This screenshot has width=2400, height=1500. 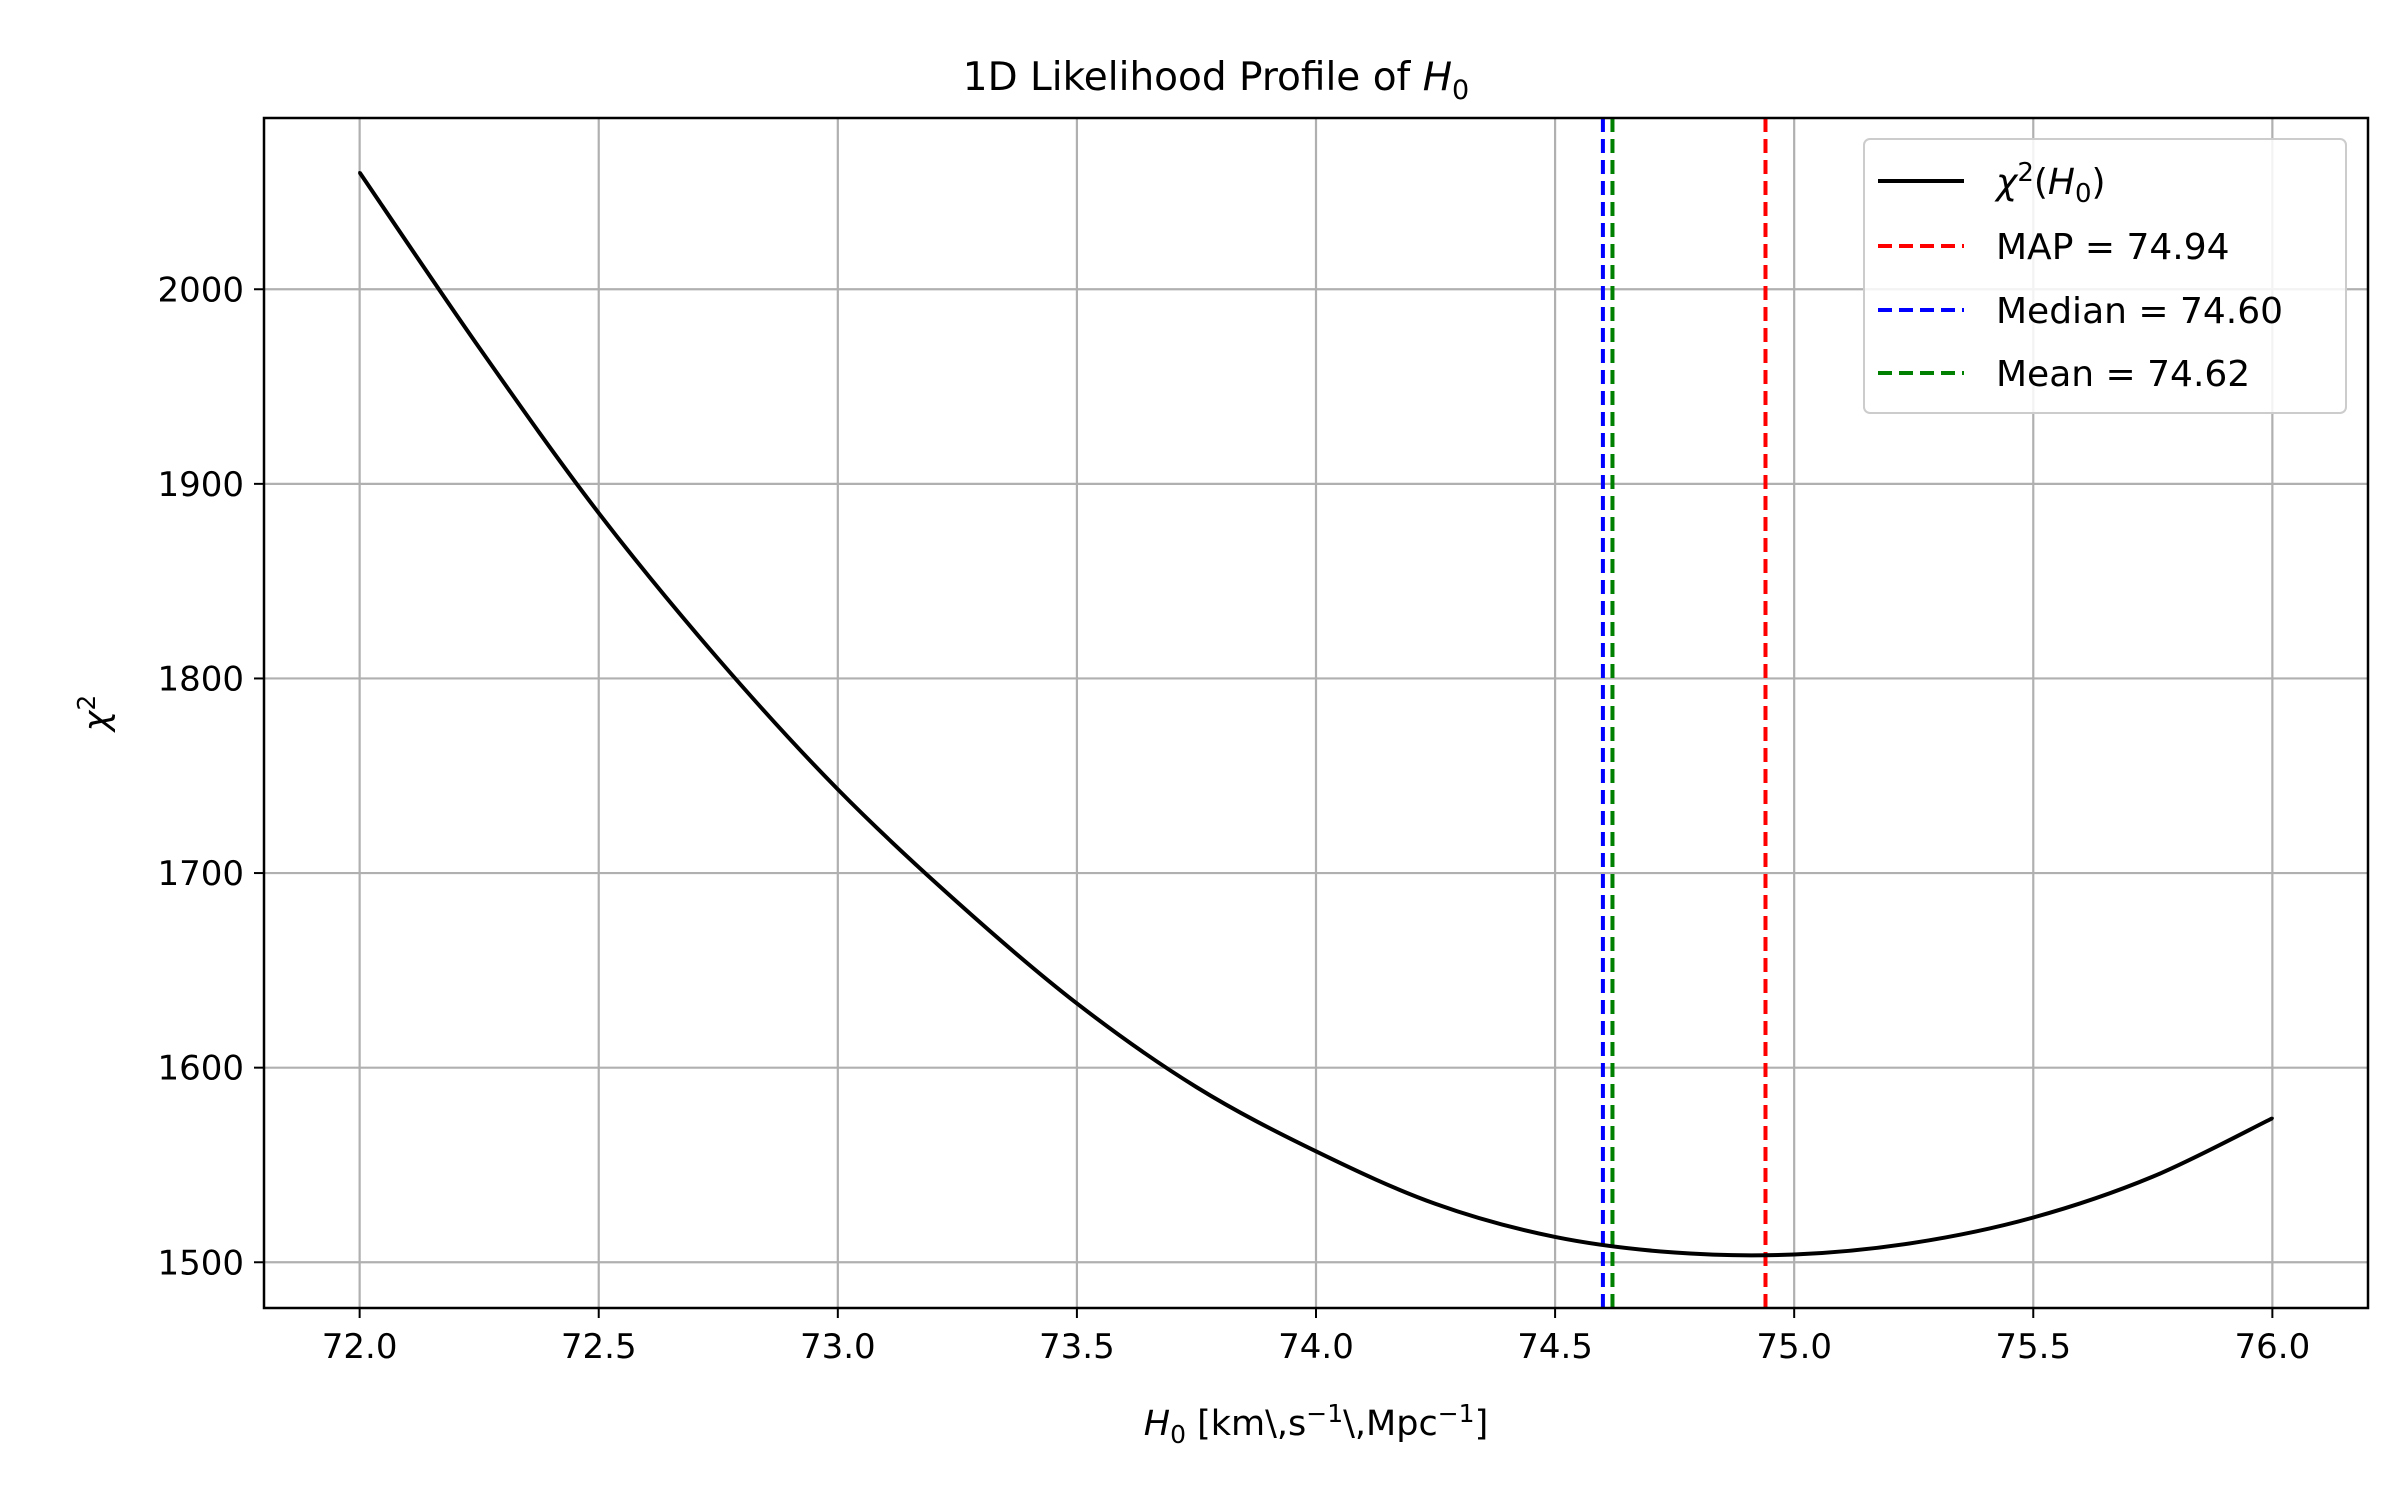 What do you see at coordinates (2033, 1347) in the screenshot?
I see `x-tick-label: 75.5` at bounding box center [2033, 1347].